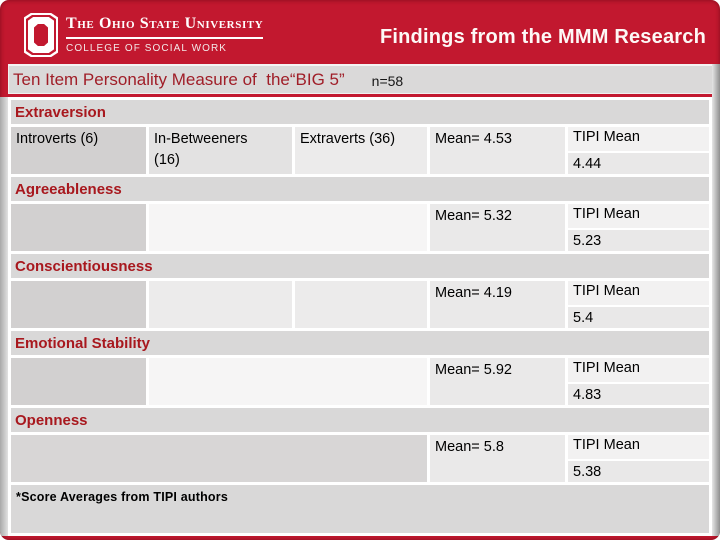  What do you see at coordinates (165, 27) in the screenshot?
I see `university-name: The Ohio State University` at bounding box center [165, 27].